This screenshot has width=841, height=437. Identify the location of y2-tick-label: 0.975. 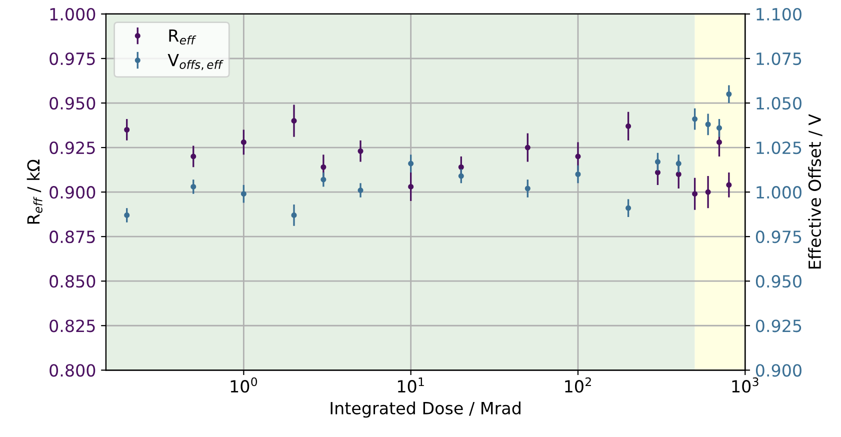
(779, 237).